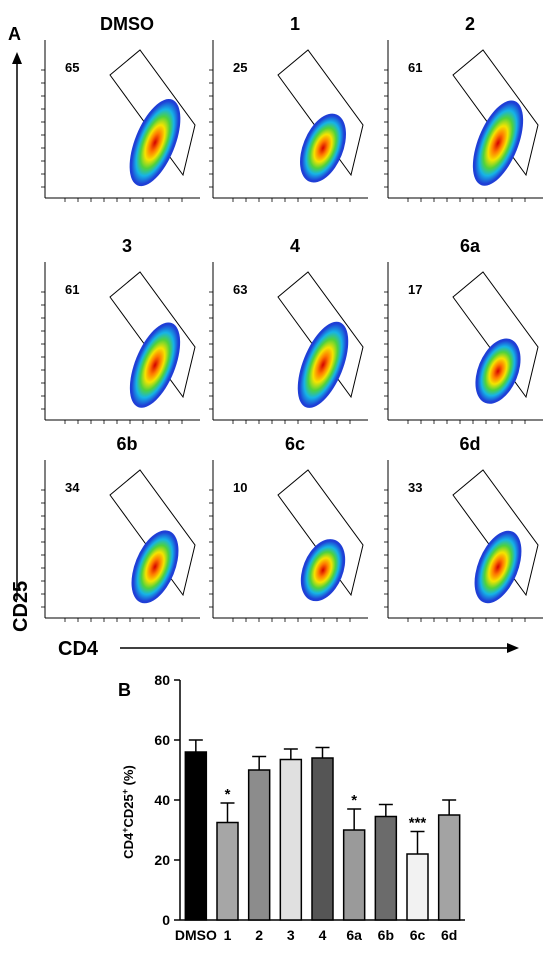  I want to click on panel-b-letter: B, so click(124, 690).